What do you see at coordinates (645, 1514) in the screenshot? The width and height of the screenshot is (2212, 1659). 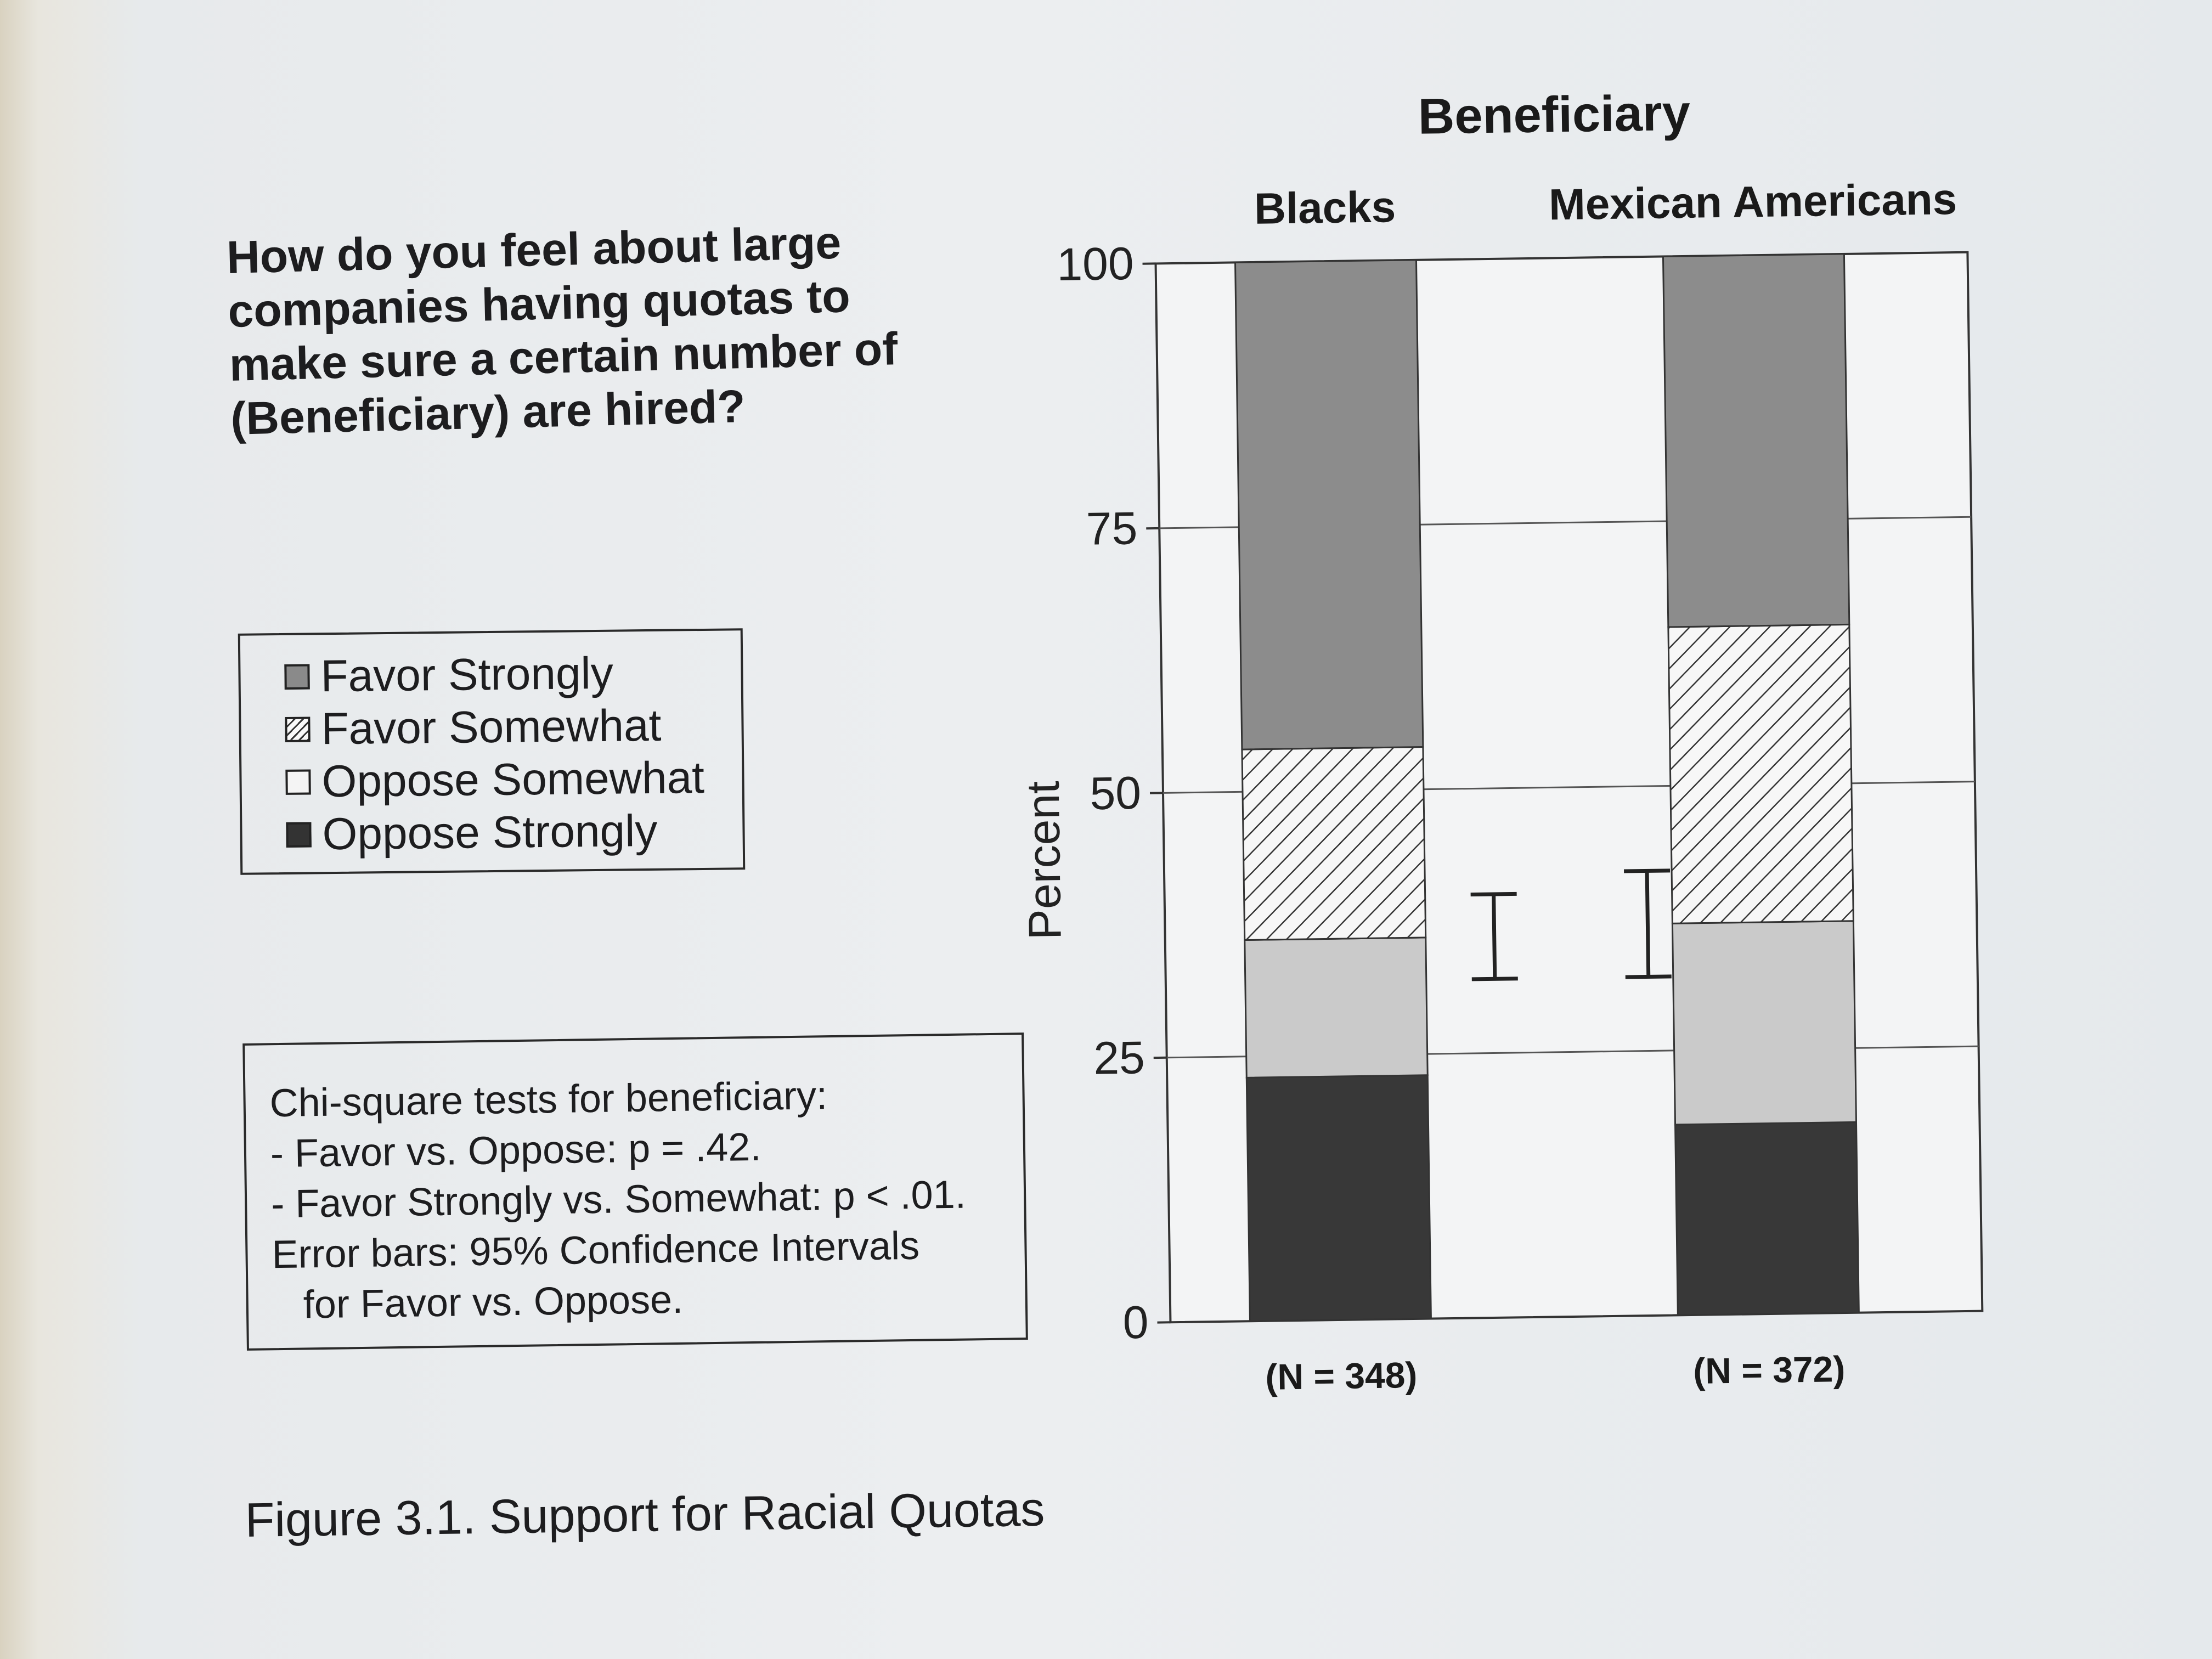 I see `figure-caption: Figure 3.1. Support for Racial Quotas` at bounding box center [645, 1514].